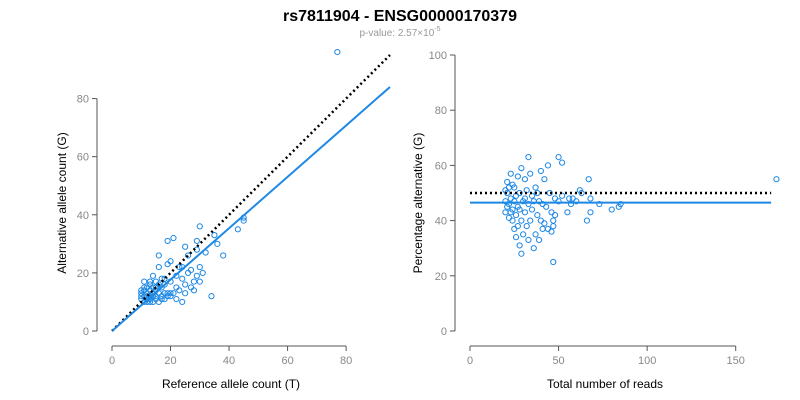  Describe the element at coordinates (231, 384) in the screenshot. I see `x-axis-title: Reference allele count (T)` at that location.